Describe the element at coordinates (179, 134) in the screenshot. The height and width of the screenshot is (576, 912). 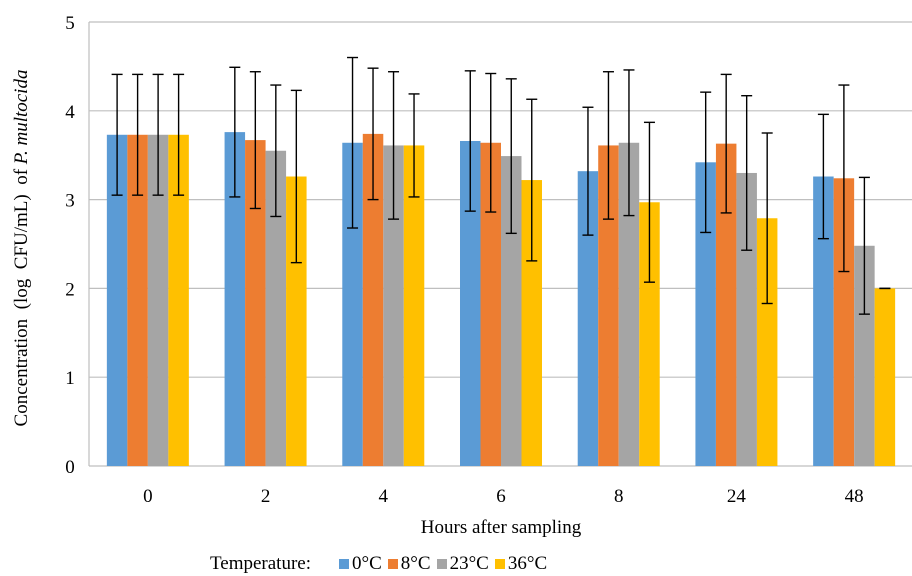
I see `error-bar-36°C-0` at that location.